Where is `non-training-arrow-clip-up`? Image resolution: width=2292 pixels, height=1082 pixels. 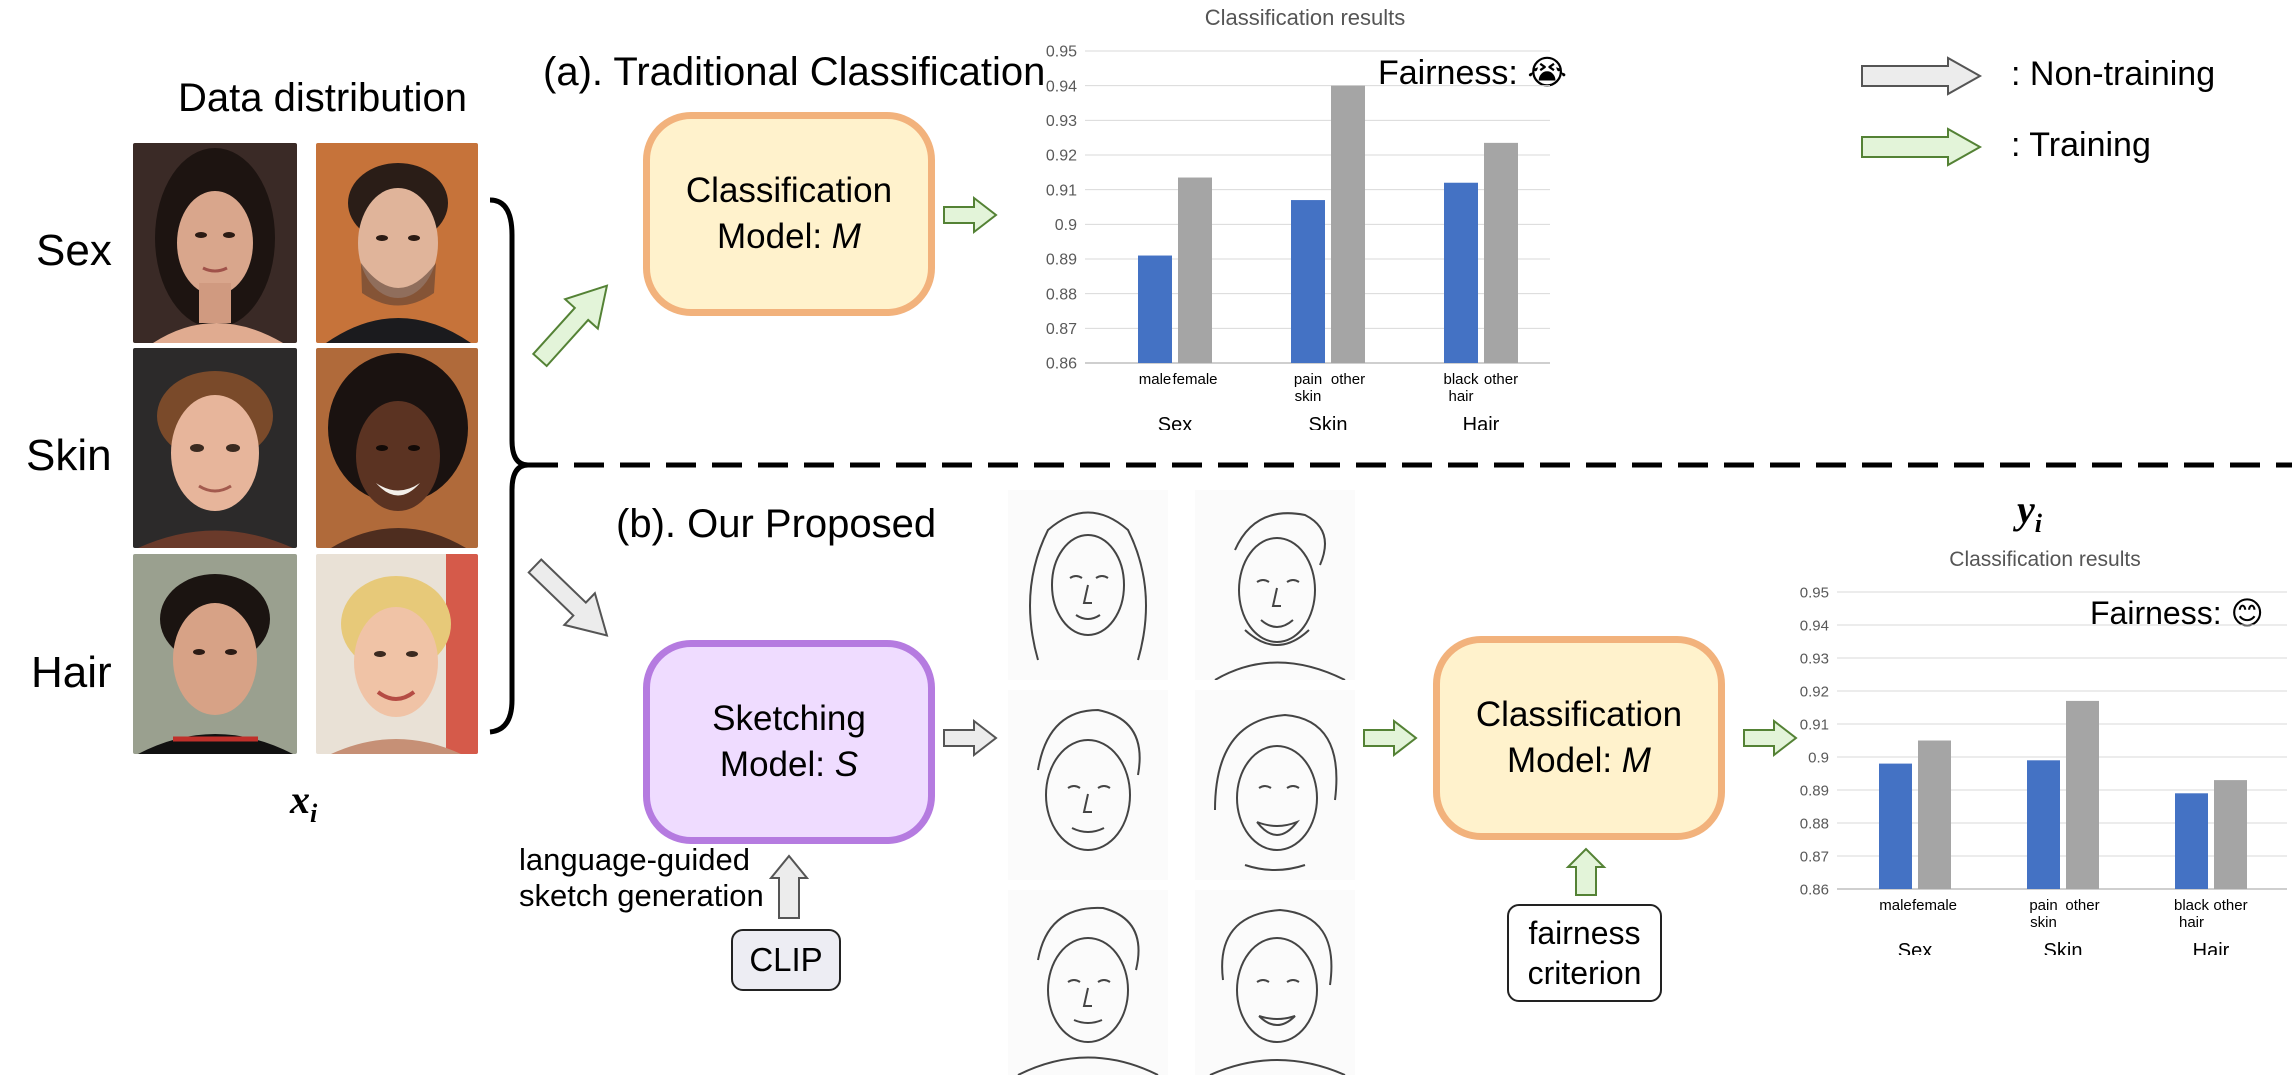 non-training-arrow-clip-up is located at coordinates (789, 886).